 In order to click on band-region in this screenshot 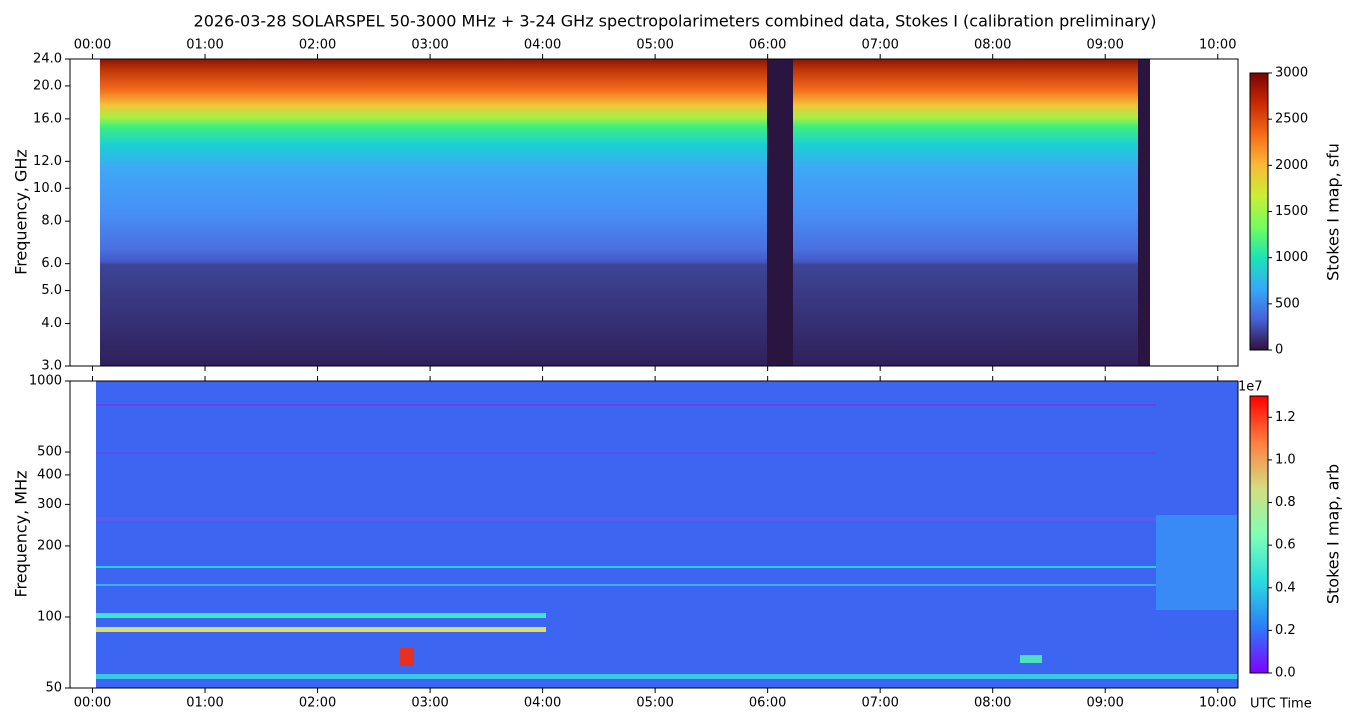, I will do `click(1197, 562)`.